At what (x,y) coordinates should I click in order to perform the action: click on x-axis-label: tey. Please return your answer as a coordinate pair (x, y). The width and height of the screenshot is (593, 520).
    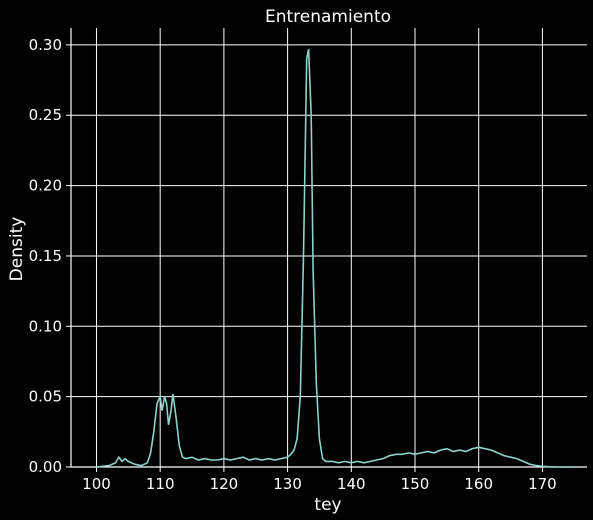
    Looking at the image, I should click on (327, 505).